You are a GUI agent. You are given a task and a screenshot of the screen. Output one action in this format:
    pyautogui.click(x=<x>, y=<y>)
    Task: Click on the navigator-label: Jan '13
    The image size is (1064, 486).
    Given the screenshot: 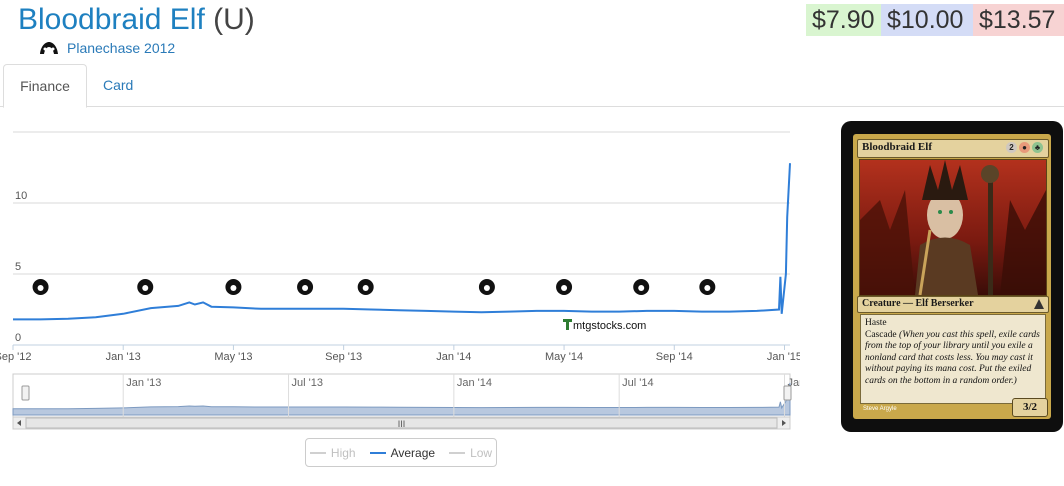 What is the action you would take?
    pyautogui.click(x=143, y=383)
    